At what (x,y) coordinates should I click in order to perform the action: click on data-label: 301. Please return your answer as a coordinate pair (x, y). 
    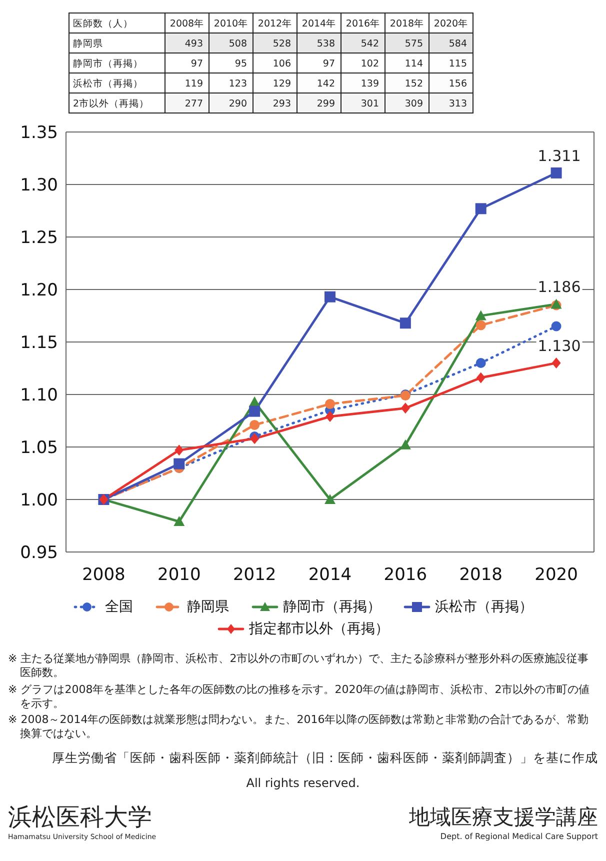
    Looking at the image, I should click on (369, 104).